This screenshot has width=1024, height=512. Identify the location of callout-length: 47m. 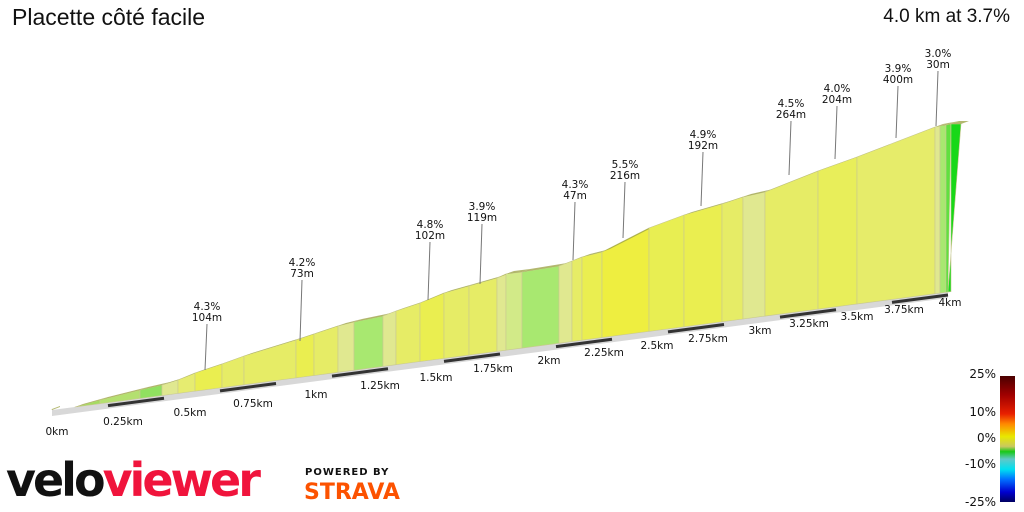
(575, 196).